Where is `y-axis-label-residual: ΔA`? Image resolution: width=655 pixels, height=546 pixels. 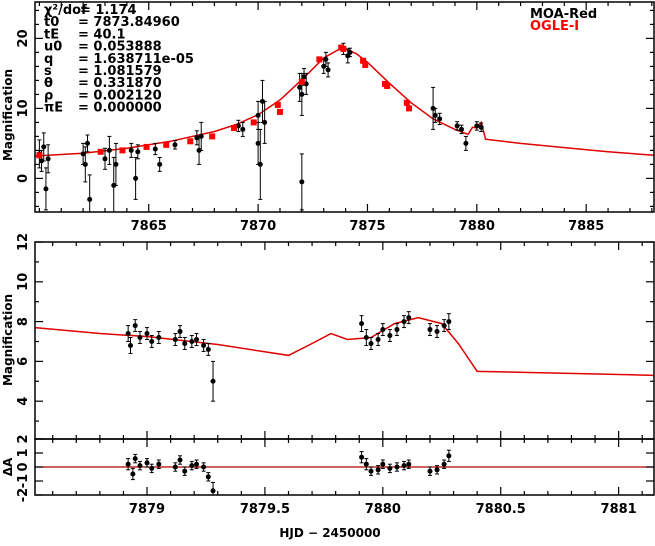
y-axis-label-residual: ΔA is located at coordinates (8, 466).